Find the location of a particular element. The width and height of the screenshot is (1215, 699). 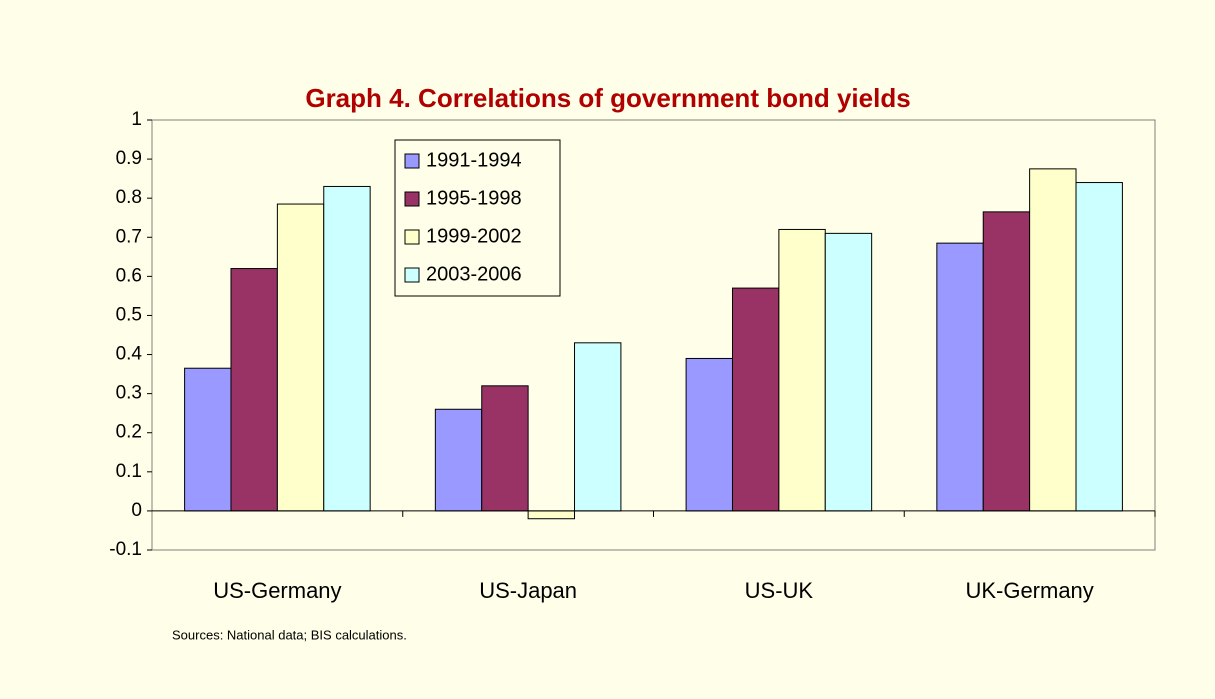

legend-box is located at coordinates (477, 218).